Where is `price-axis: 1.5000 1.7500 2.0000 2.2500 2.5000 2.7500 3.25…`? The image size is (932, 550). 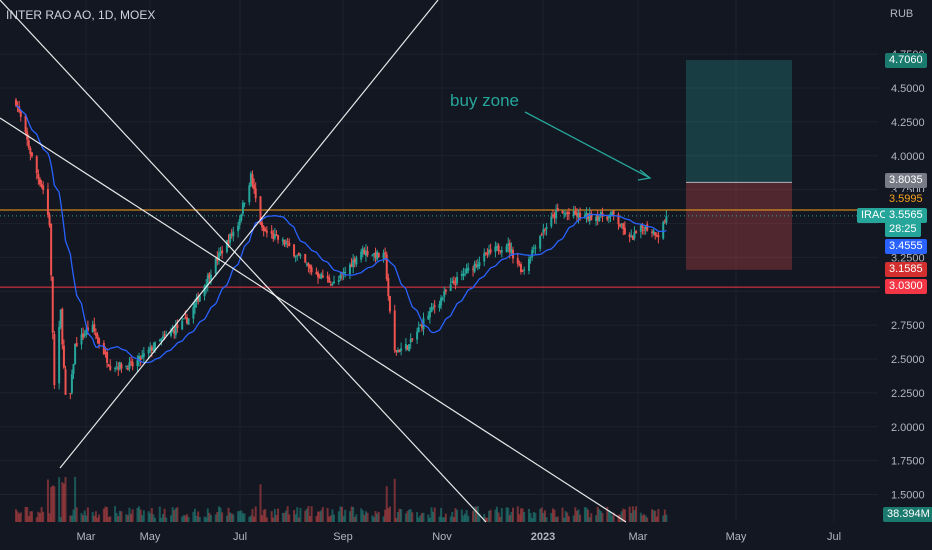
price-axis: 1.5000 1.7500 2.0000 2.2500 2.5000 2.7500 3.25… is located at coordinates (908, 275).